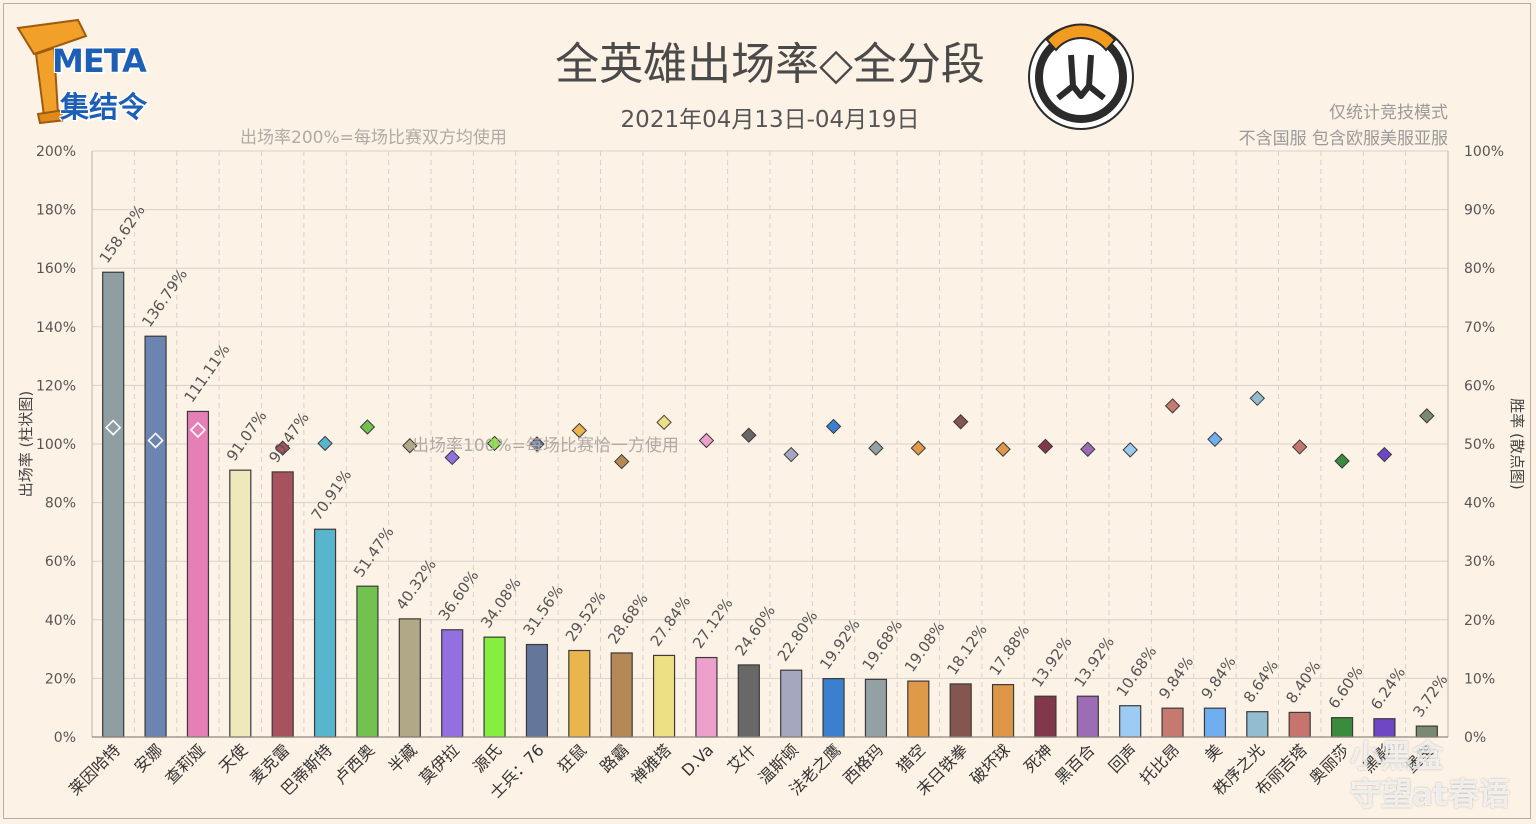  Describe the element at coordinates (545, 445) in the screenshot. I see `annotation-text: 出场率100%=每场比赛恰一方使用` at that location.